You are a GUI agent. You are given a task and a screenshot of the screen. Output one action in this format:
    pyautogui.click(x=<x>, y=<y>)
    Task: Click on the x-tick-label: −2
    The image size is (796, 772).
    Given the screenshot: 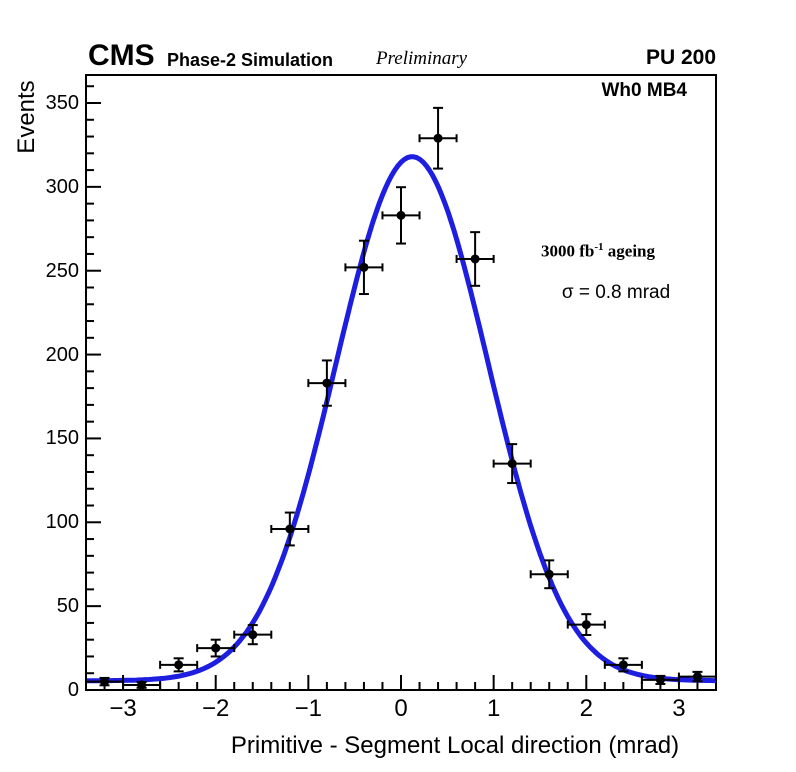 What is the action you would take?
    pyautogui.click(x=216, y=708)
    